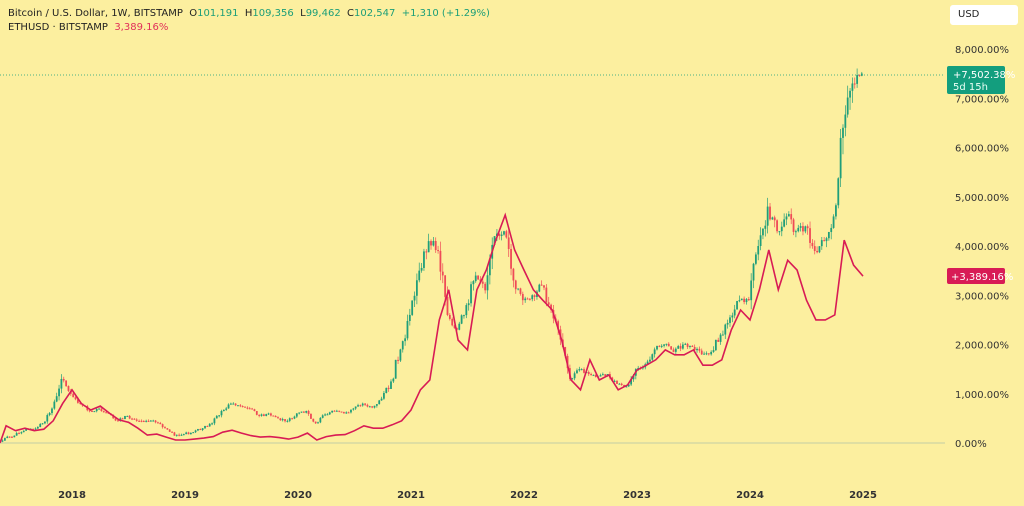 This screenshot has height=506, width=1024. What do you see at coordinates (982, 99) in the screenshot?
I see `y-tick-label: 7,000.00%` at bounding box center [982, 99].